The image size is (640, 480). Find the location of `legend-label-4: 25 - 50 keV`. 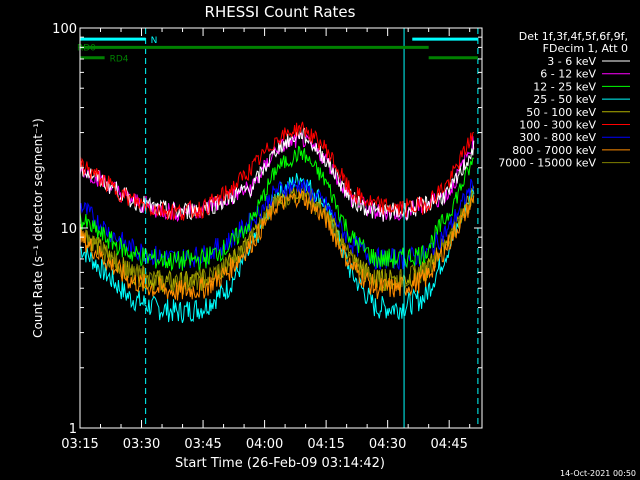

legend-label-4: 25 - 50 keV is located at coordinates (564, 99).